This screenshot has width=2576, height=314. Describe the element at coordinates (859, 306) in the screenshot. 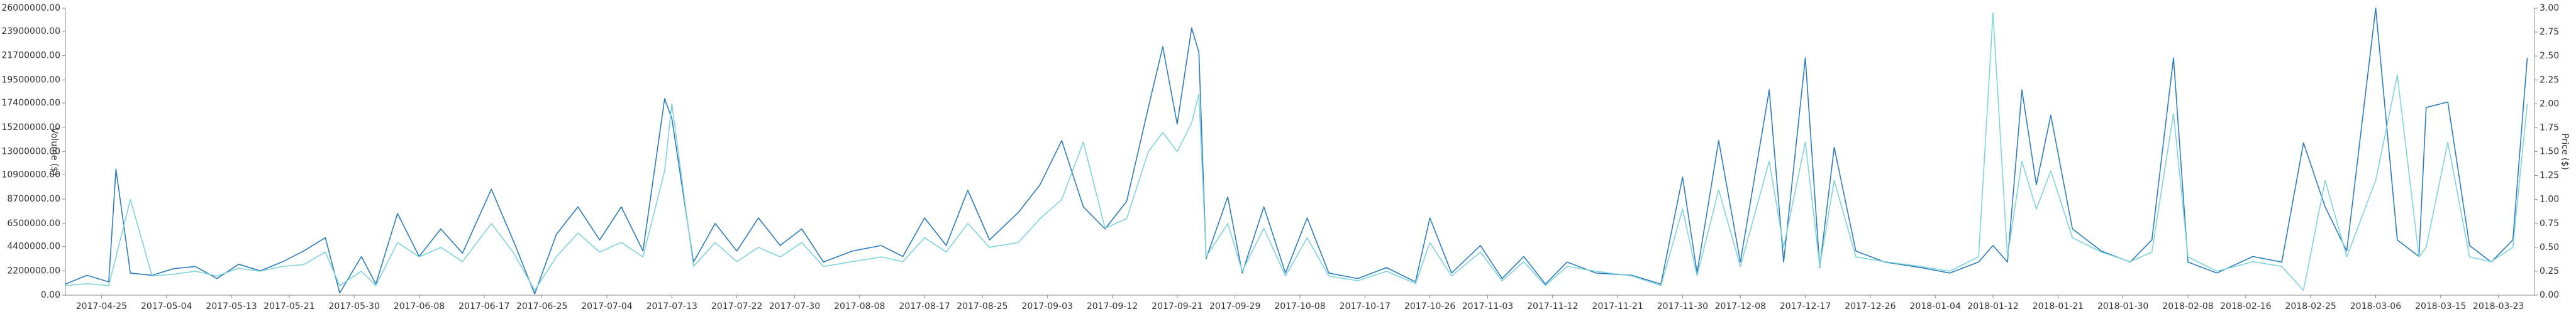

I see `x-tick-label: 2017-08-08` at that location.